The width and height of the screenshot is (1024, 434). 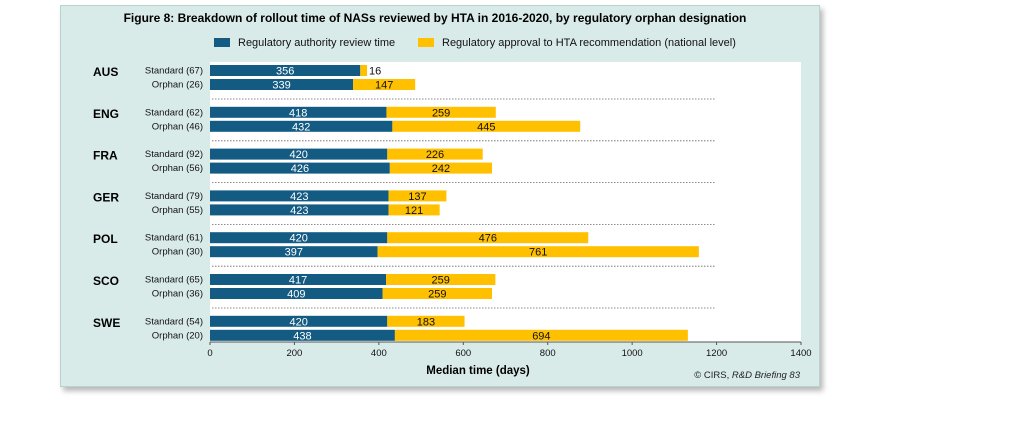 I want to click on label-approval-sco-orphan: 259, so click(x=437, y=295).